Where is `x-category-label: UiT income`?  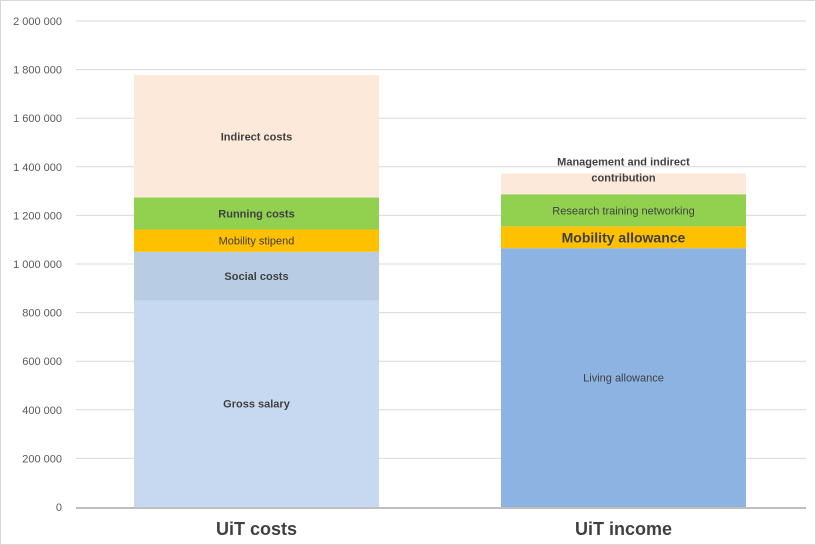 x-category-label: UiT income is located at coordinates (623, 529).